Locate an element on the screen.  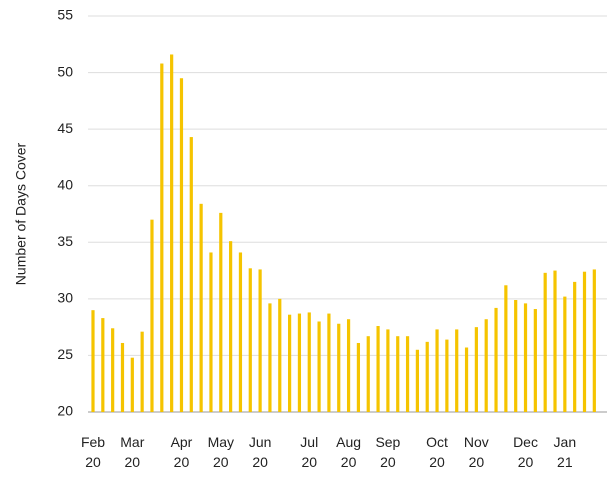
y-tick-label: 40 is located at coordinates (65, 184).